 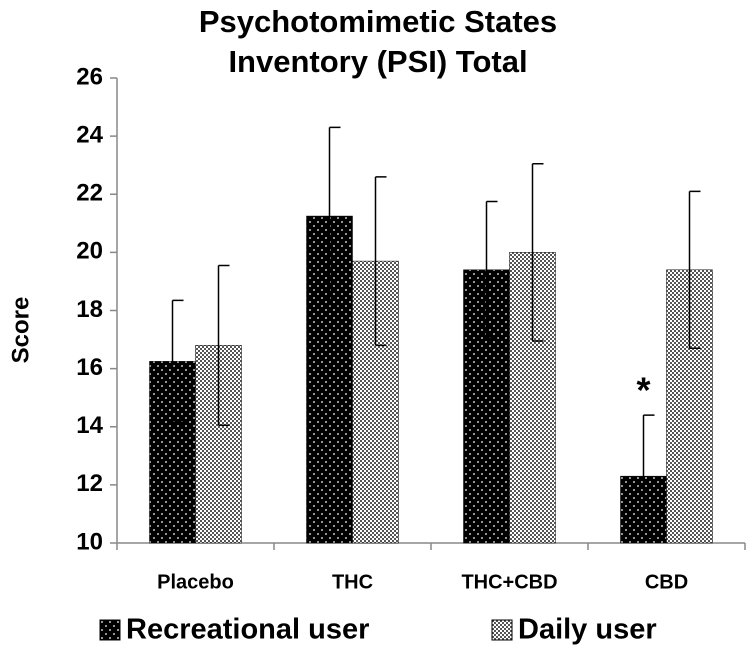 What do you see at coordinates (247, 630) in the screenshot?
I see `legend-label: Recreational user` at bounding box center [247, 630].